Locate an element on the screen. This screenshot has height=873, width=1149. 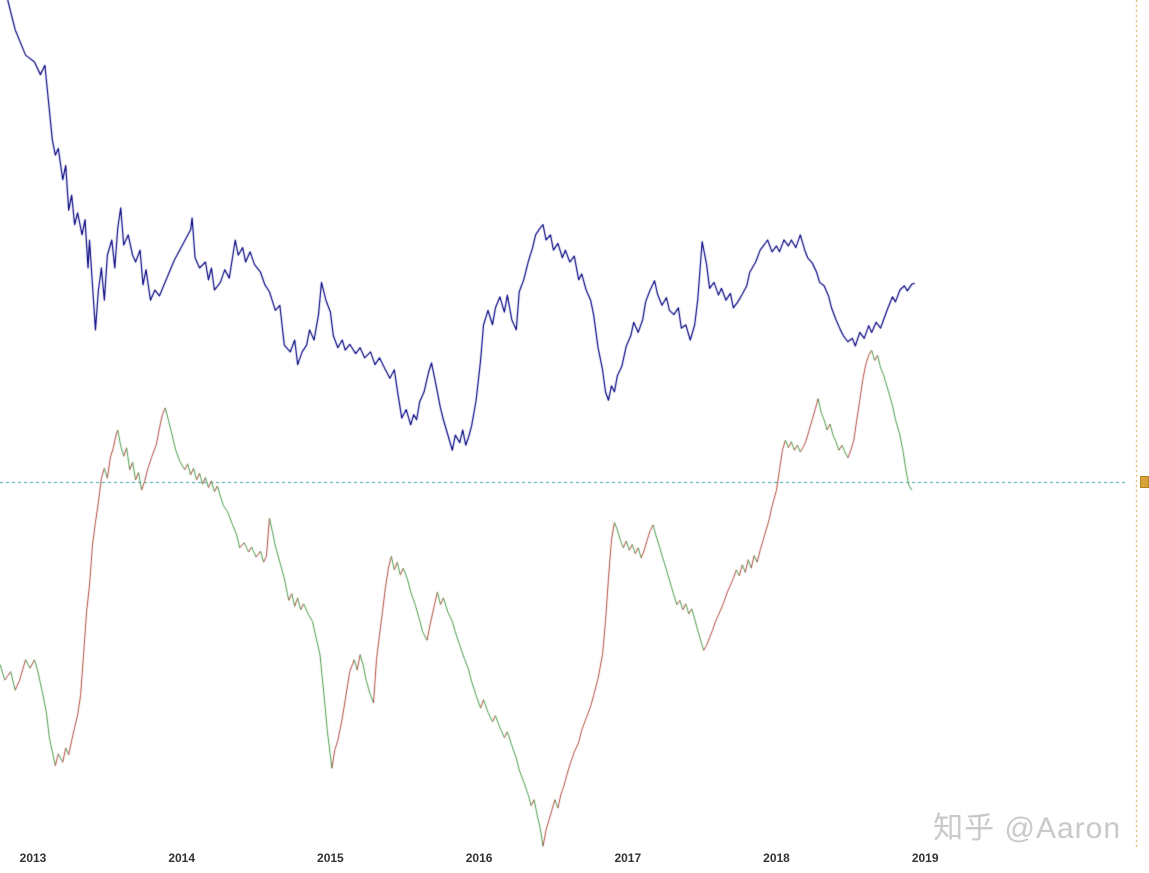
watermark: 知乎 @Aaron is located at coordinates (1027, 828).